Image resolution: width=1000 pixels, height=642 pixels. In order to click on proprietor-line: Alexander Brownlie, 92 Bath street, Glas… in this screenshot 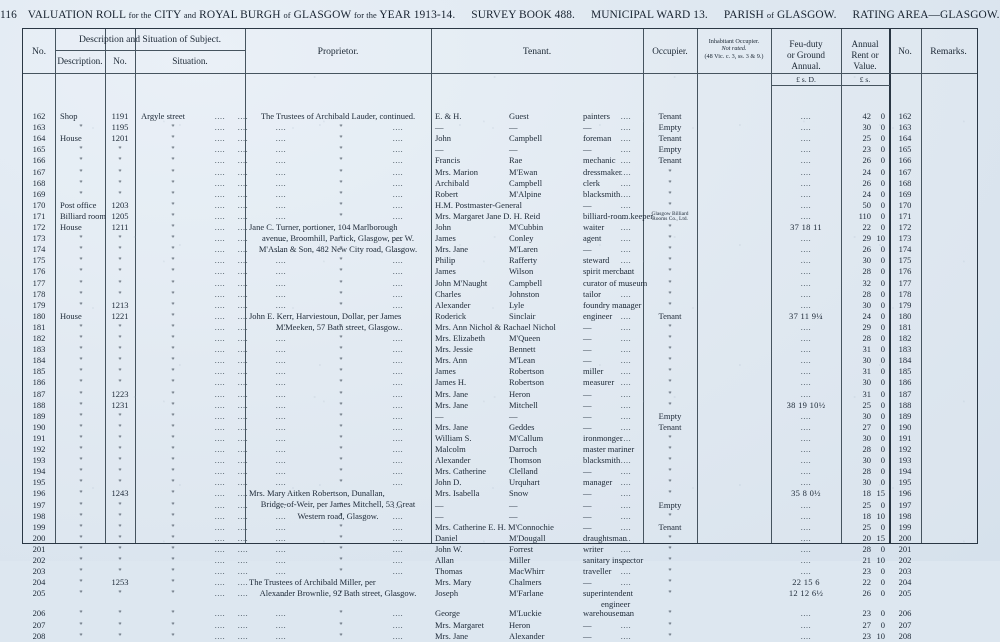, I will do `click(338, 593)`.